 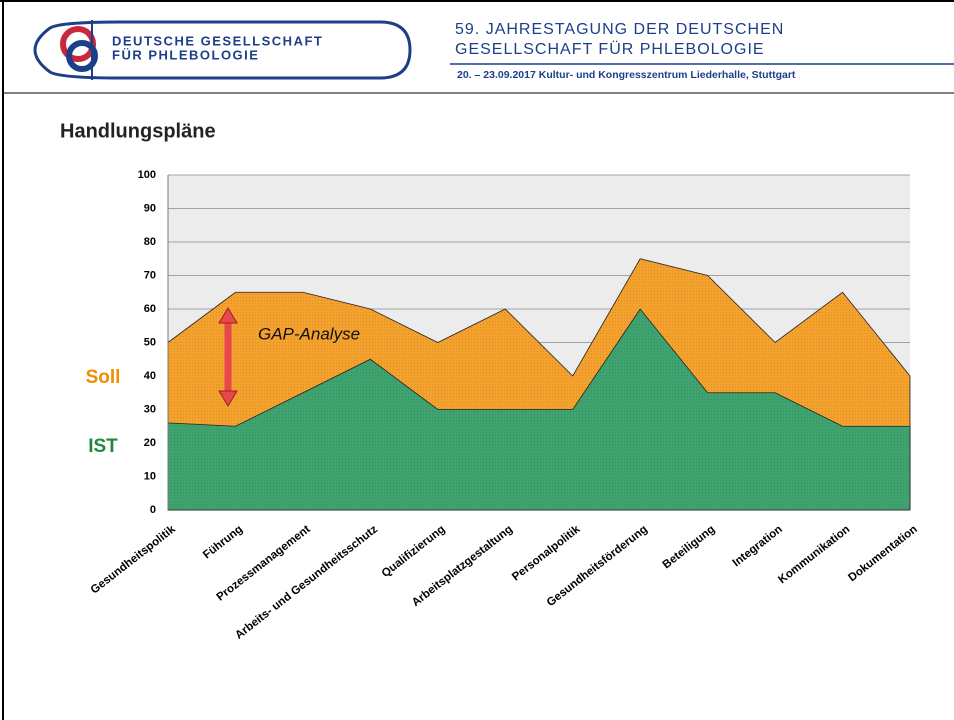 What do you see at coordinates (150, 208) in the screenshot?
I see `y-tick-label: 90` at bounding box center [150, 208].